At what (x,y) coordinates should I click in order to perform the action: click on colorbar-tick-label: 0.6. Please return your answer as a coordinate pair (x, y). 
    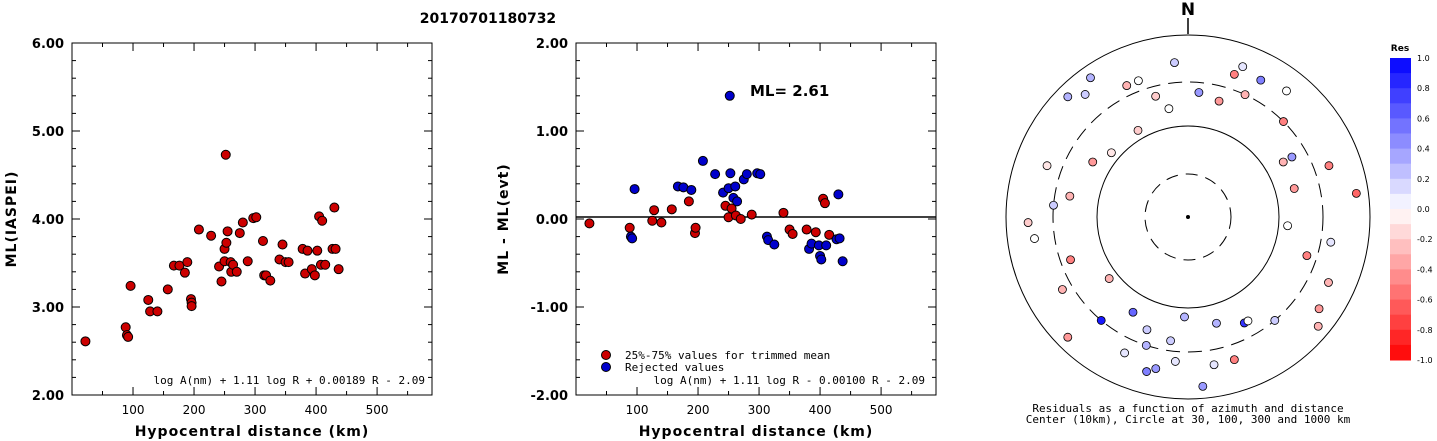
    Looking at the image, I should click on (1423, 118).